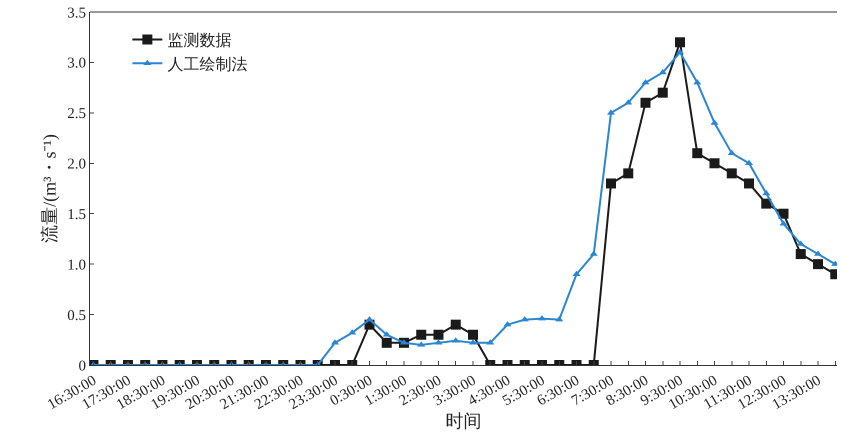  What do you see at coordinates (82, 366) in the screenshot?
I see `y-tick-label: 0` at bounding box center [82, 366].